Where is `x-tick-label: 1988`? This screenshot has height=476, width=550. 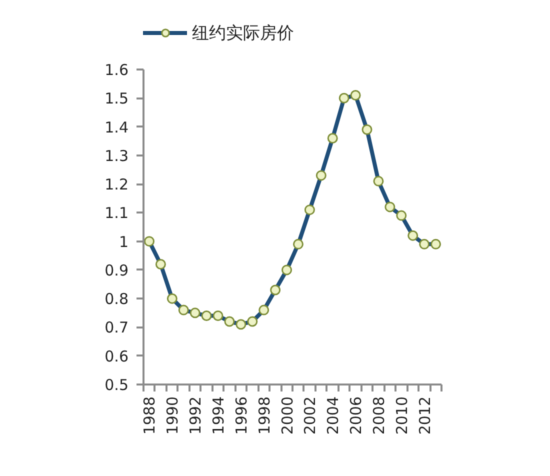 x-tick-label: 1988 is located at coordinates (149, 415).